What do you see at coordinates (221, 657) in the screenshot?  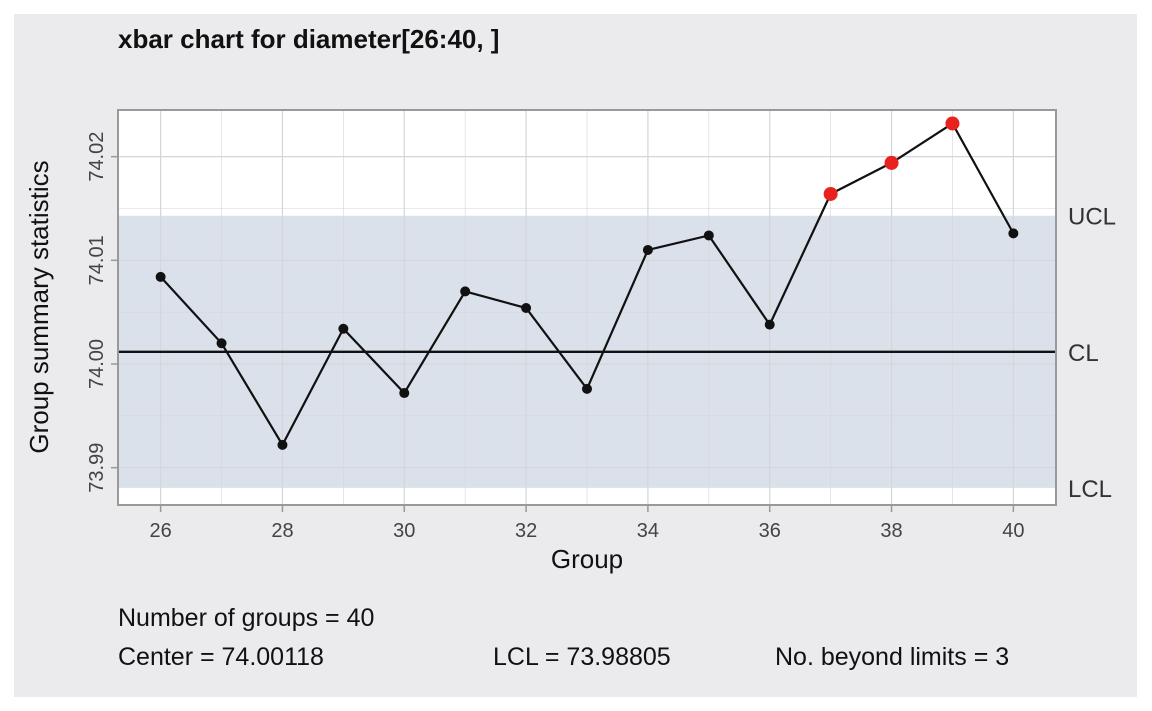 I see `stats-center: Center = 74.00118` at bounding box center [221, 657].